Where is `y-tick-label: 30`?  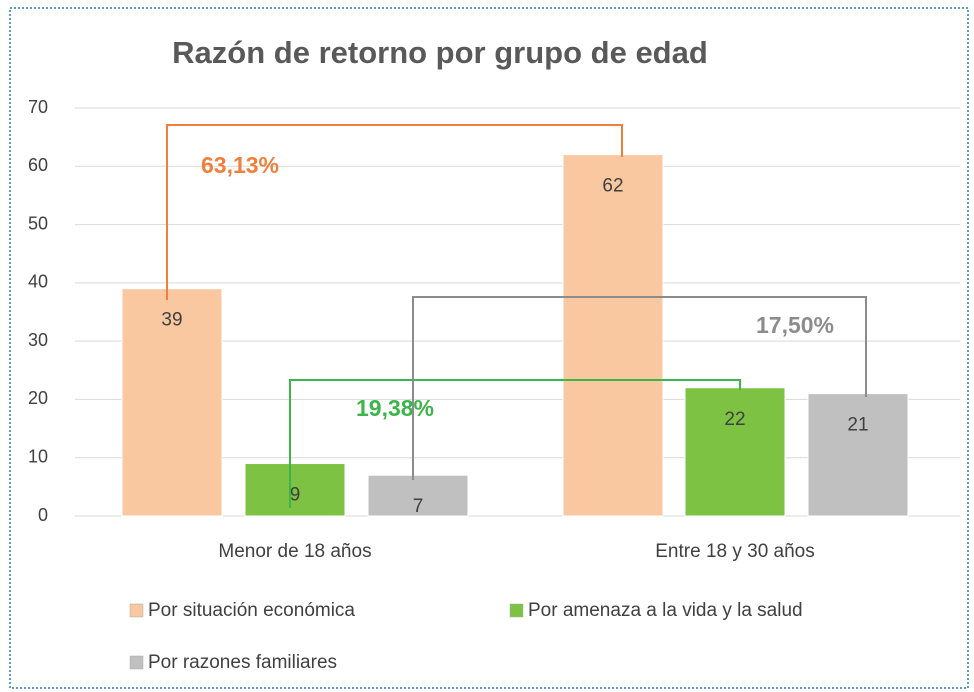
y-tick-label: 30 is located at coordinates (38, 340).